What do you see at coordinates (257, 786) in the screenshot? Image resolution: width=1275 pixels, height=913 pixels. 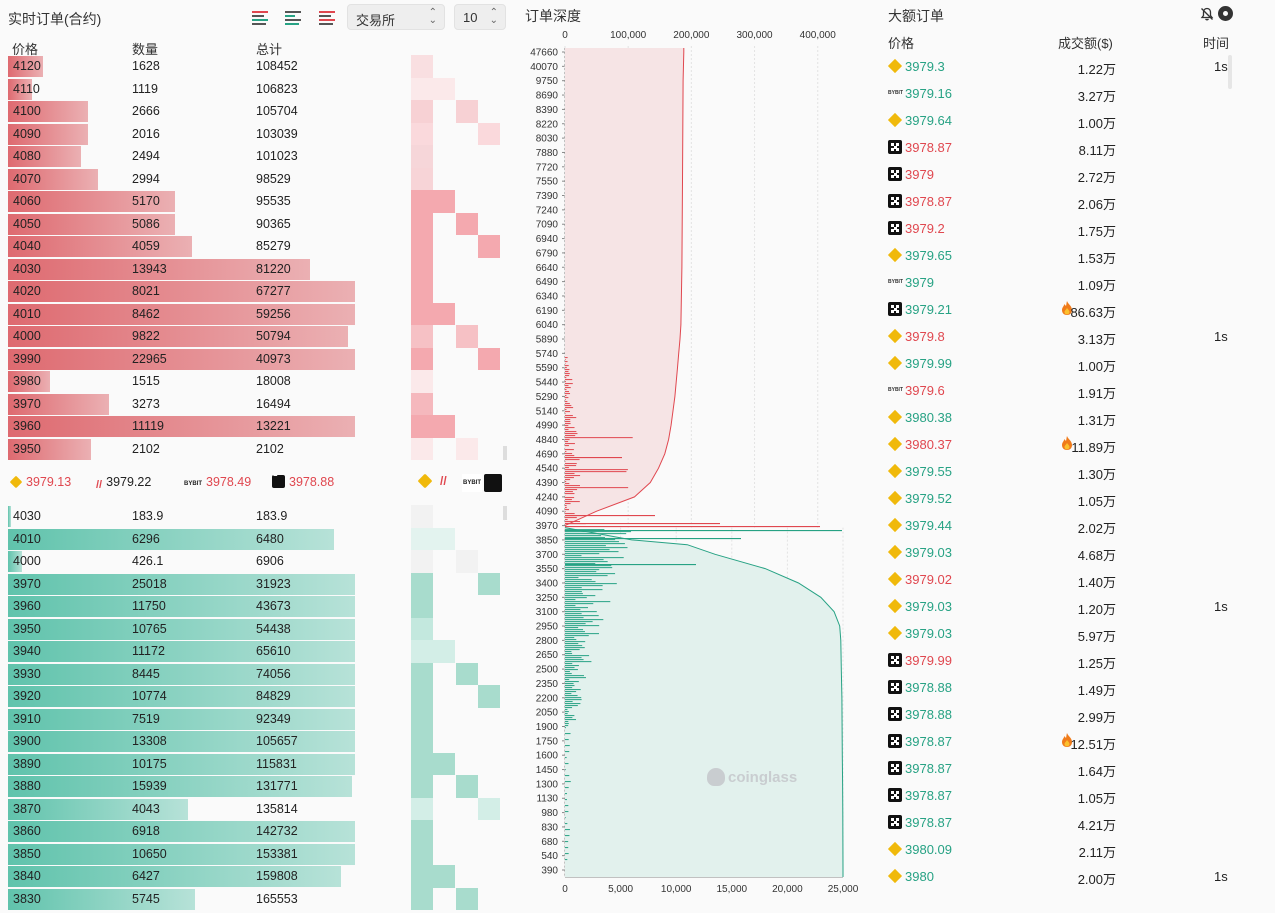 I see `bid-row: 3880 15939 131771` at bounding box center [257, 786].